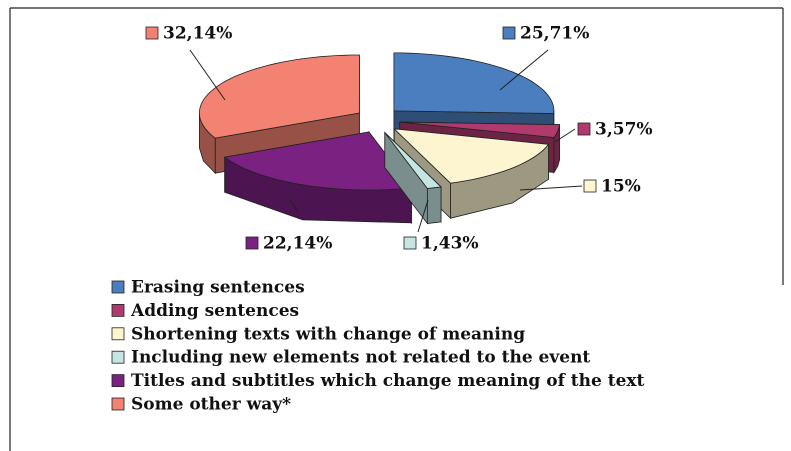 The width and height of the screenshot is (791, 451). I want to click on data-label: 15%, so click(621, 187).